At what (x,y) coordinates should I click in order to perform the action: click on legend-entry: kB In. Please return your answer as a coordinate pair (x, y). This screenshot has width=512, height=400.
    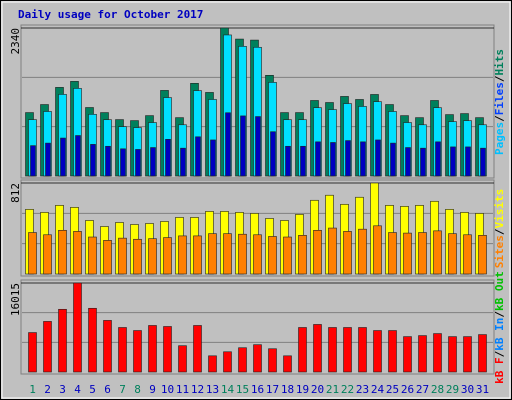
    Looking at the image, I should click on (499, 334).